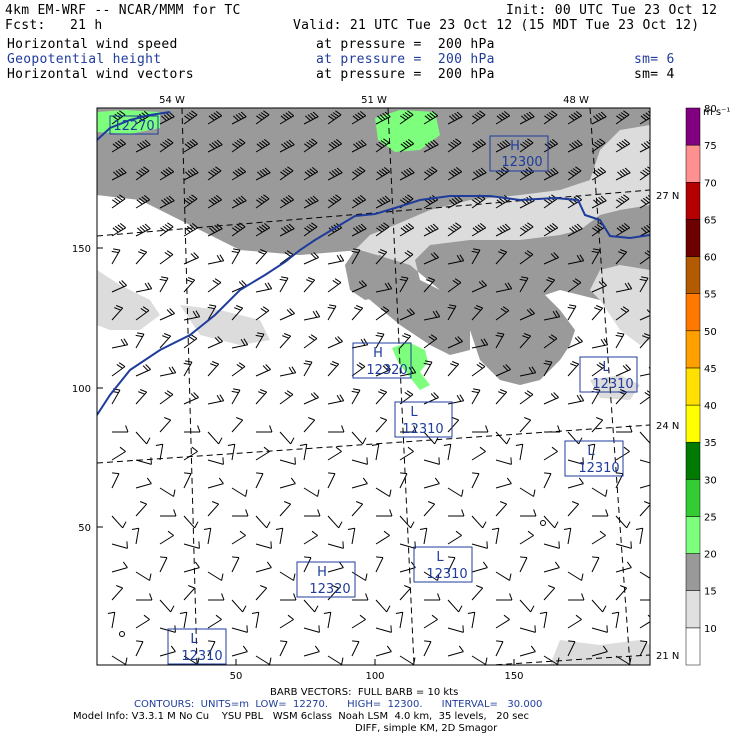 This screenshot has width=740, height=740. Describe the element at coordinates (600, 652) in the screenshot. I see `shade-15-patch-d` at that location.